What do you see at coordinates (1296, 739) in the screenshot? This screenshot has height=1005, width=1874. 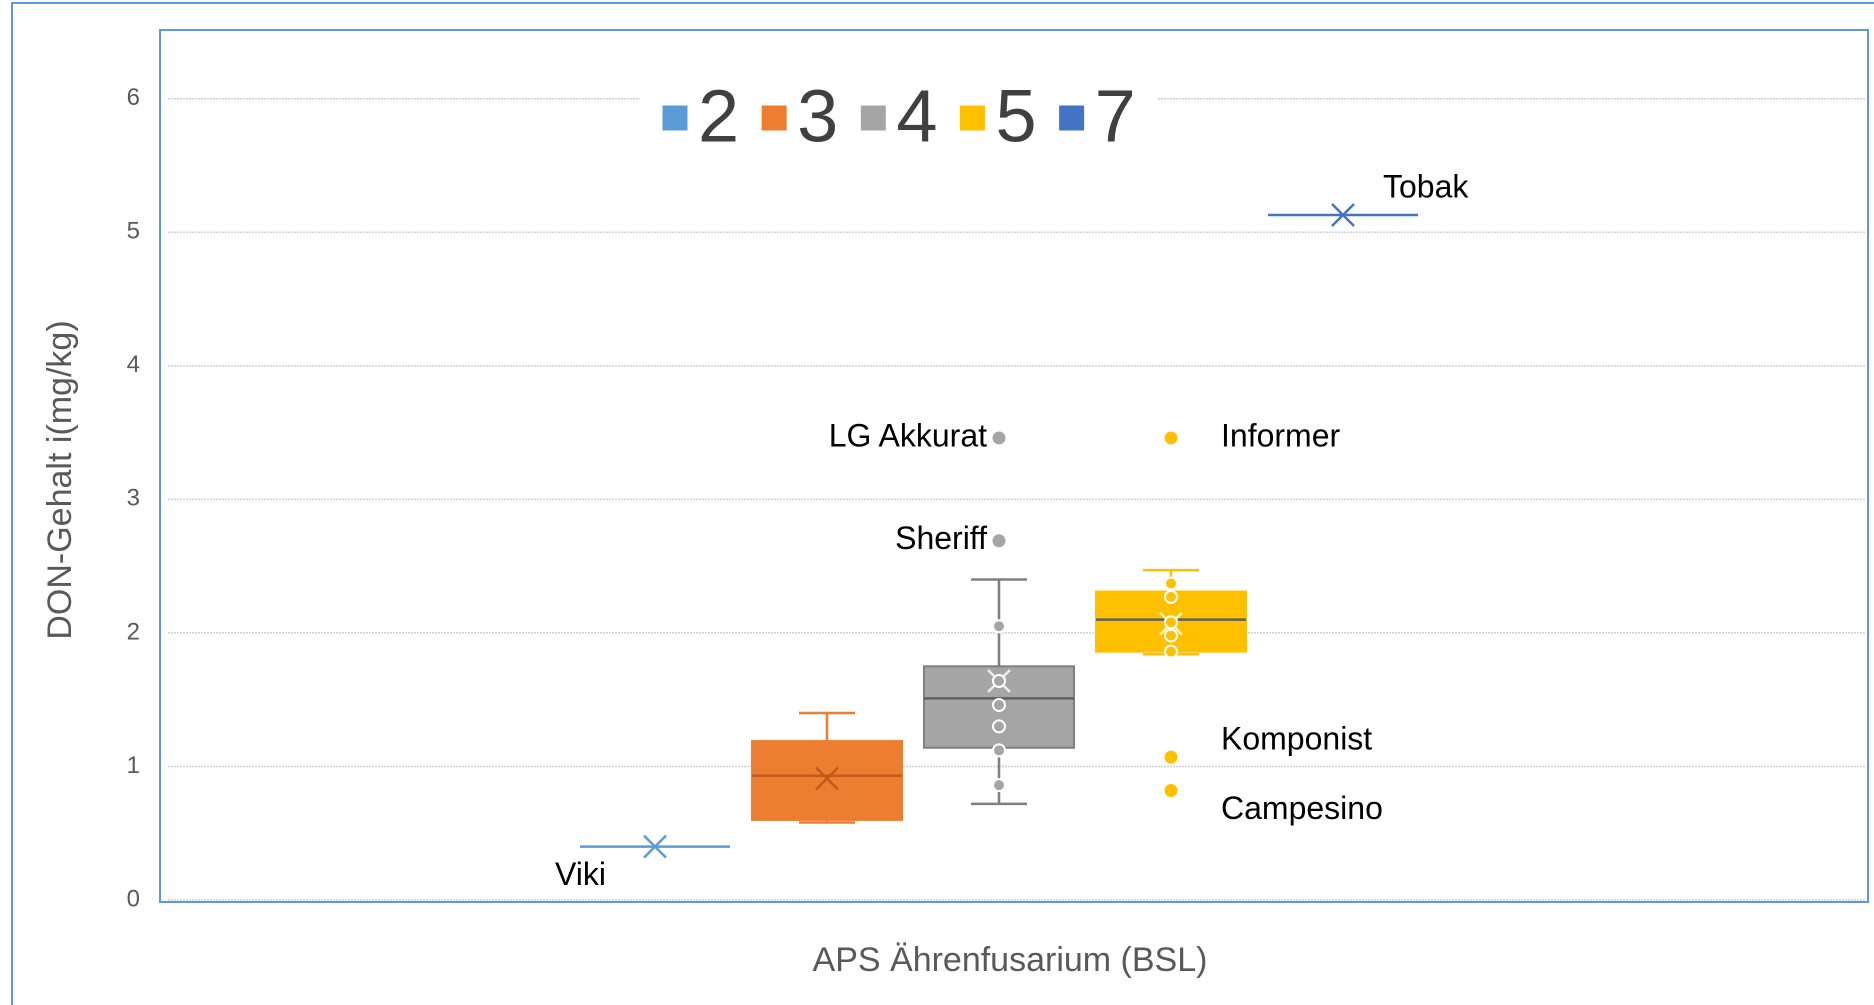 I see `annotation: Komponist` at bounding box center [1296, 739].